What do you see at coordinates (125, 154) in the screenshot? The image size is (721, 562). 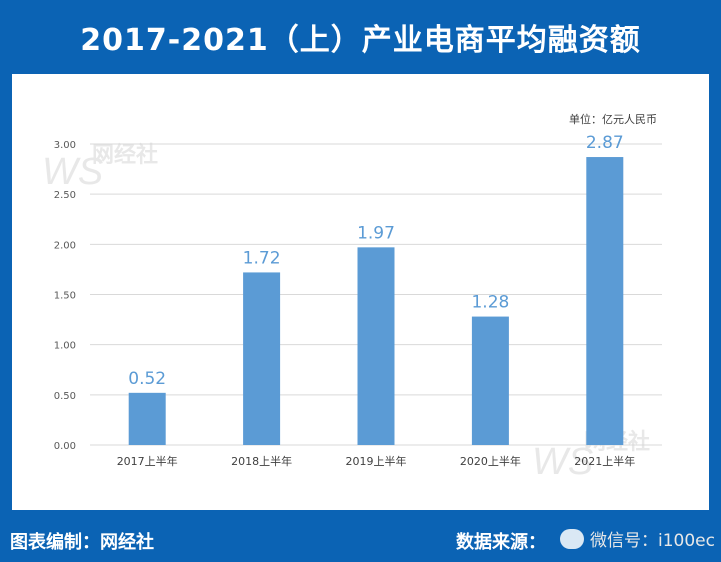 I see `watermark-name: 网经社` at bounding box center [125, 154].